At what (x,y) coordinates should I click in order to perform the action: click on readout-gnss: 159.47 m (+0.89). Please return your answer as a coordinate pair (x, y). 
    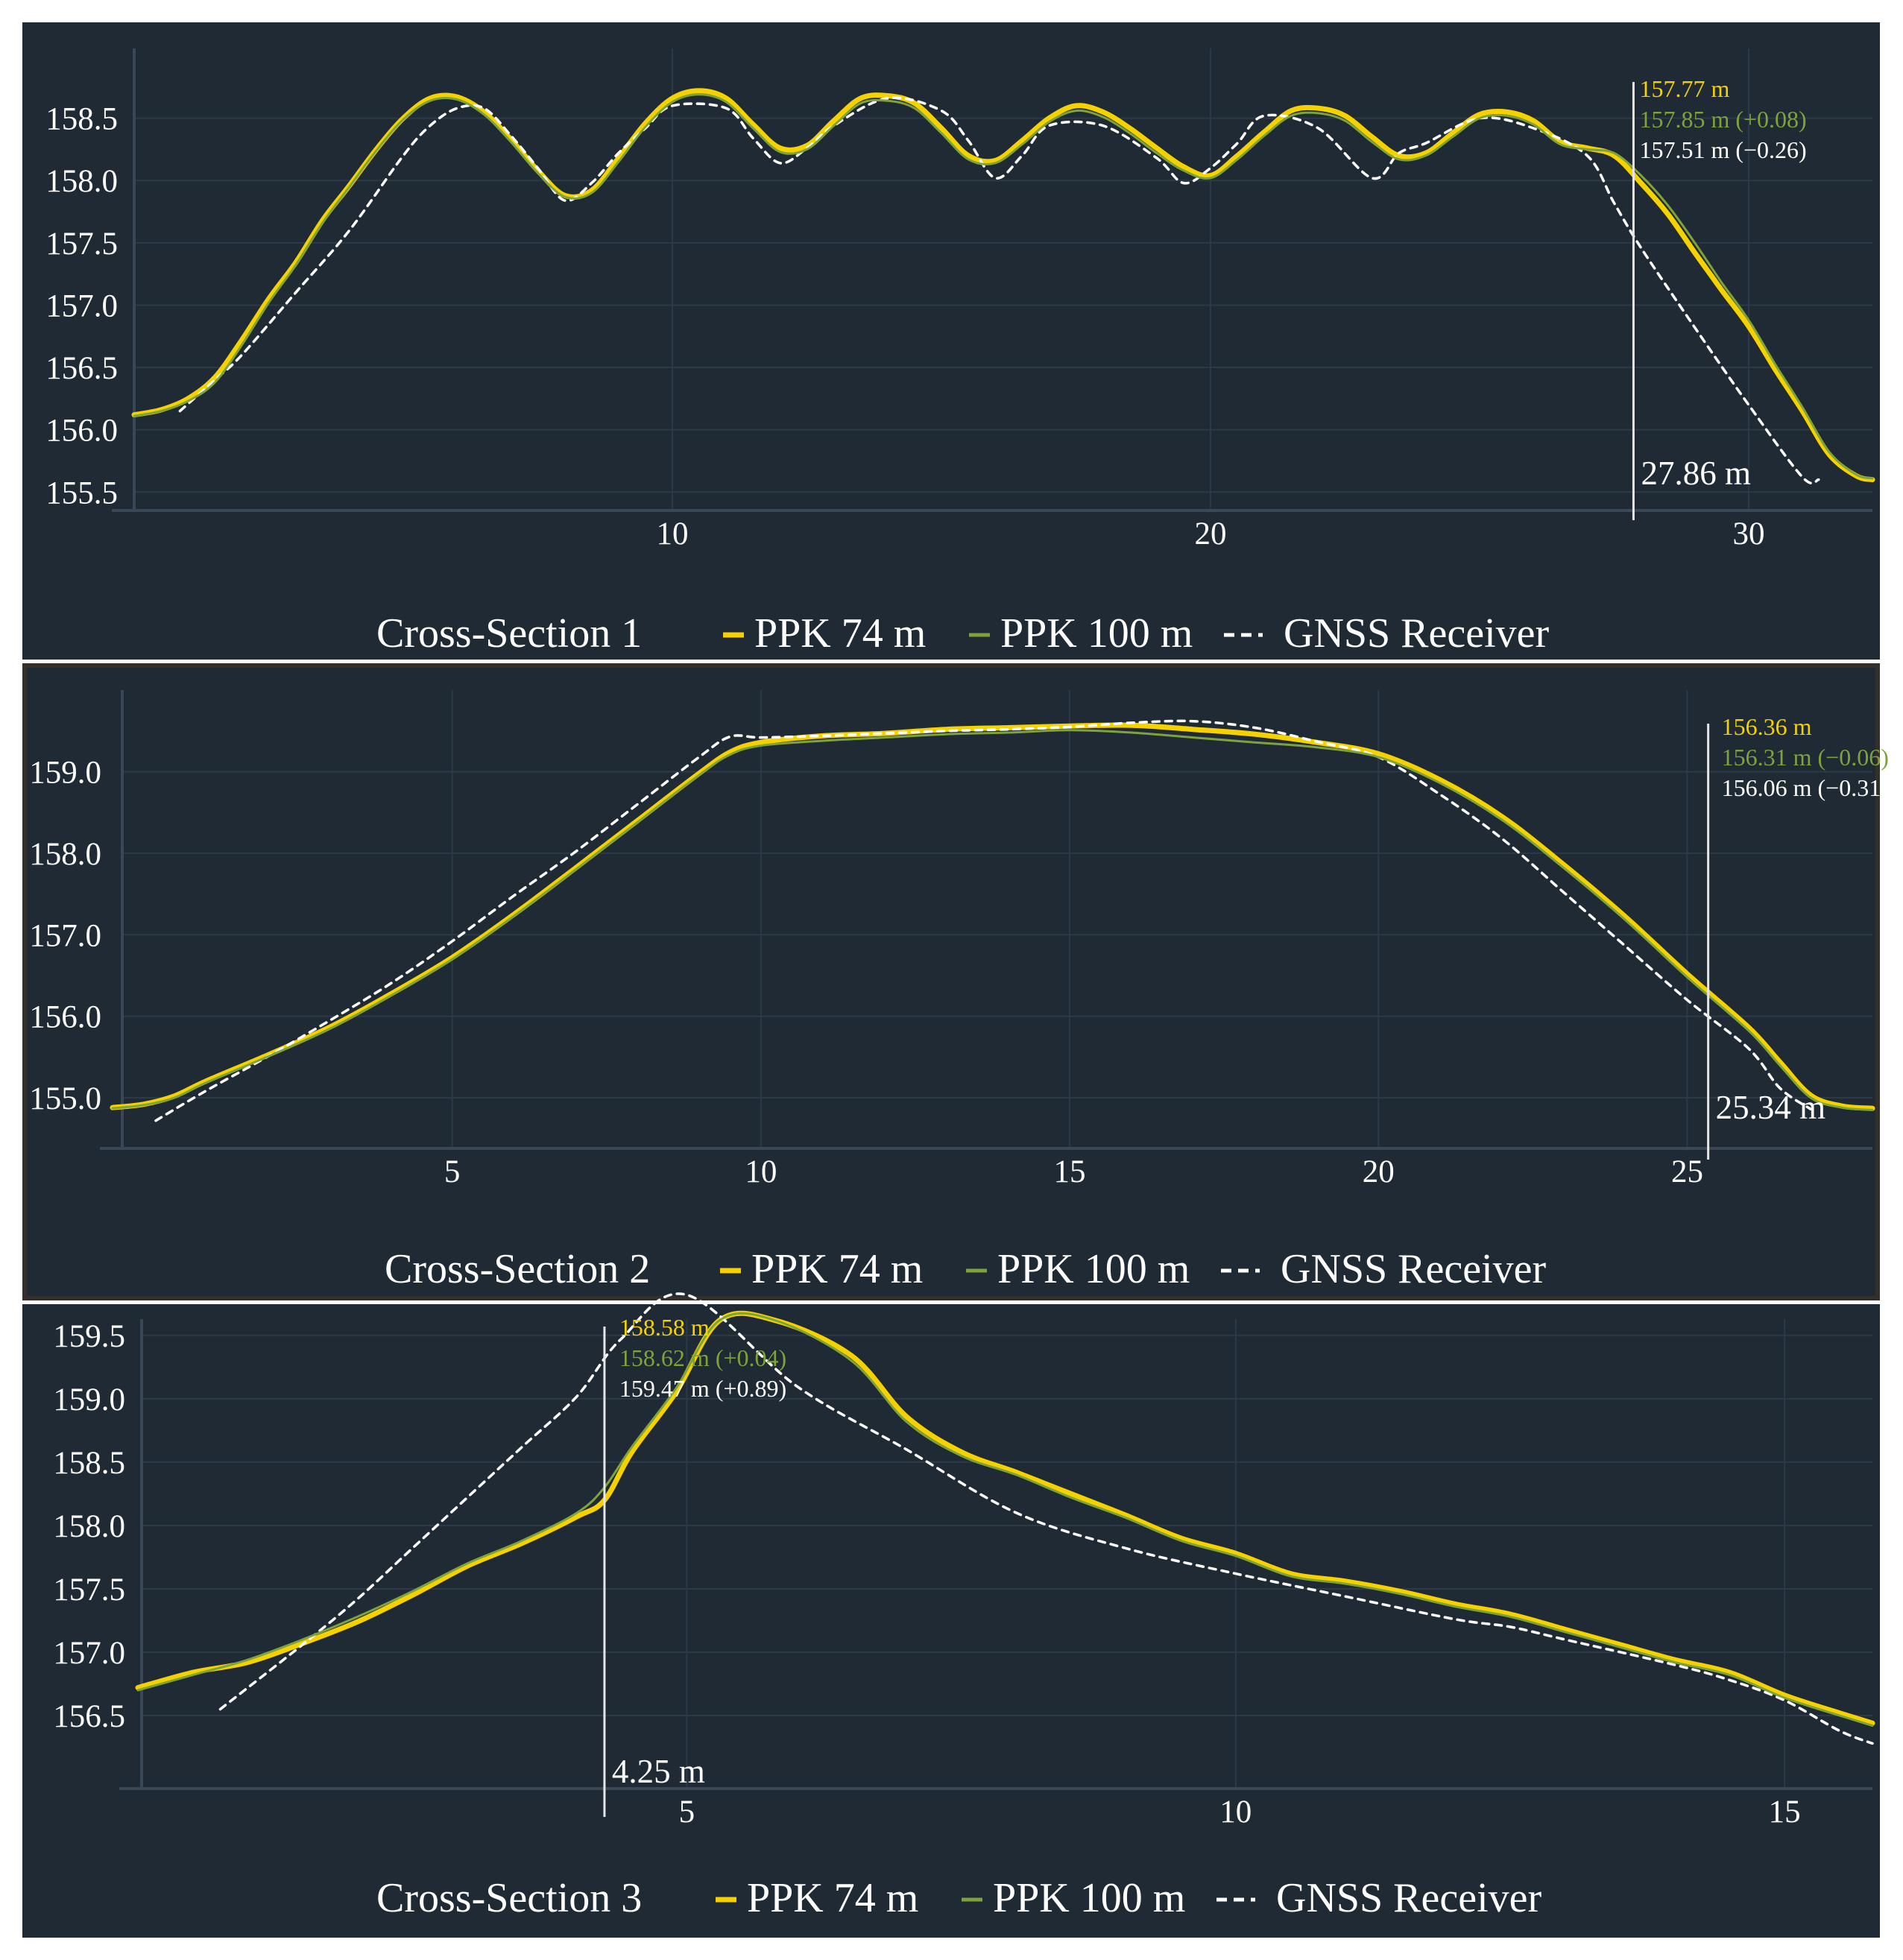
    Looking at the image, I should click on (702, 1388).